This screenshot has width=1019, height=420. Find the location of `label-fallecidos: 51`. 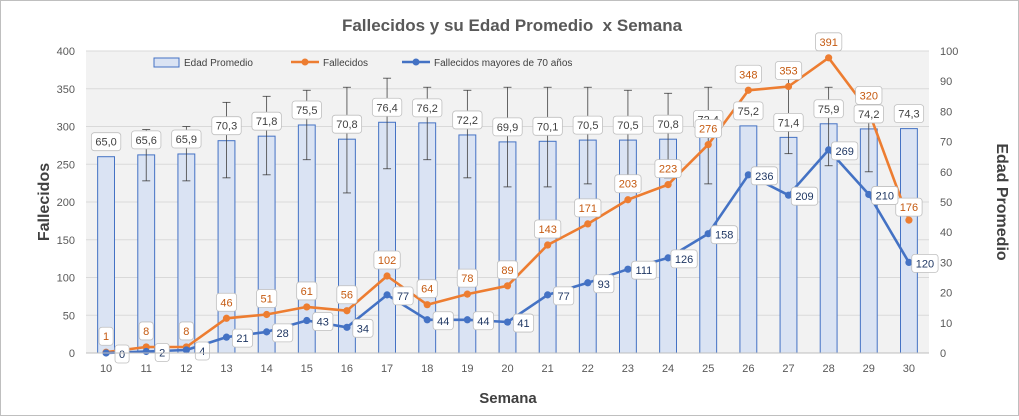

label-fallecidos: 51 is located at coordinates (267, 299).